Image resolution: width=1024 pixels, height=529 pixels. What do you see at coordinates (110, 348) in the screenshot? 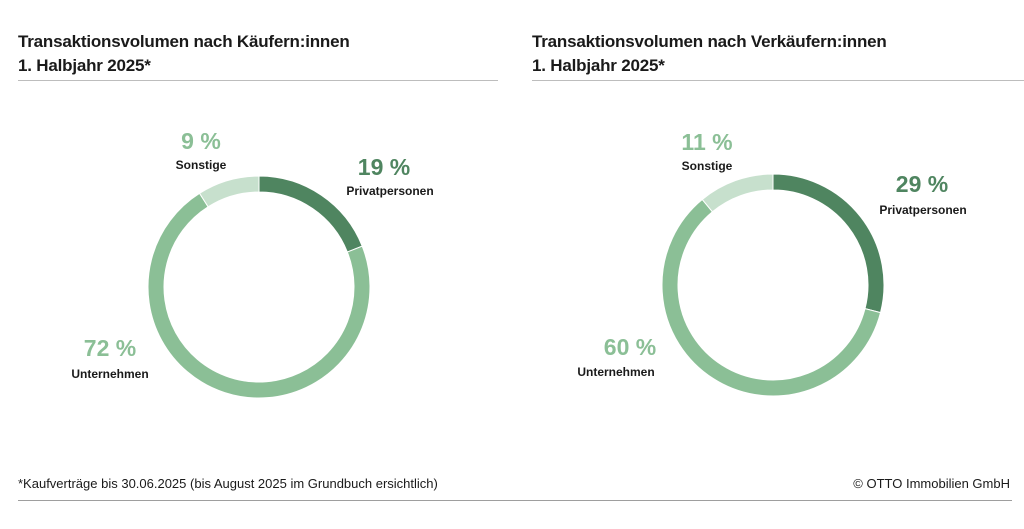
I see `value-label-unternehmen: 72 %` at bounding box center [110, 348].